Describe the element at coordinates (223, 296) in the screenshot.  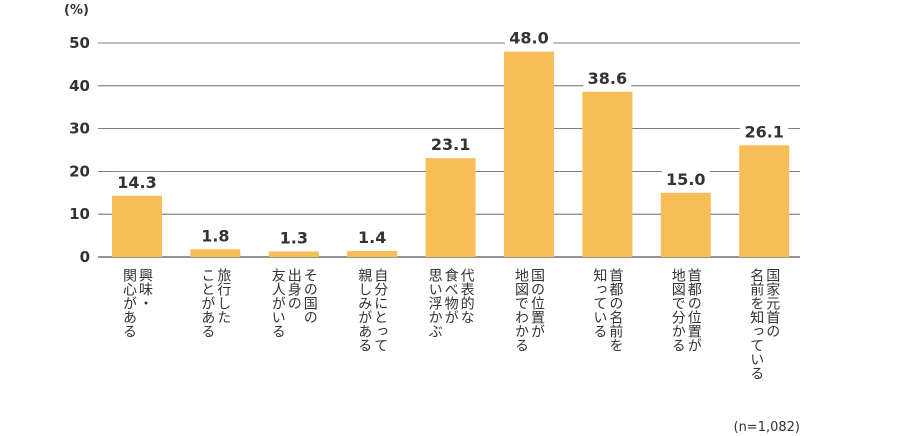
I see `category-label: 旅行した` at that location.